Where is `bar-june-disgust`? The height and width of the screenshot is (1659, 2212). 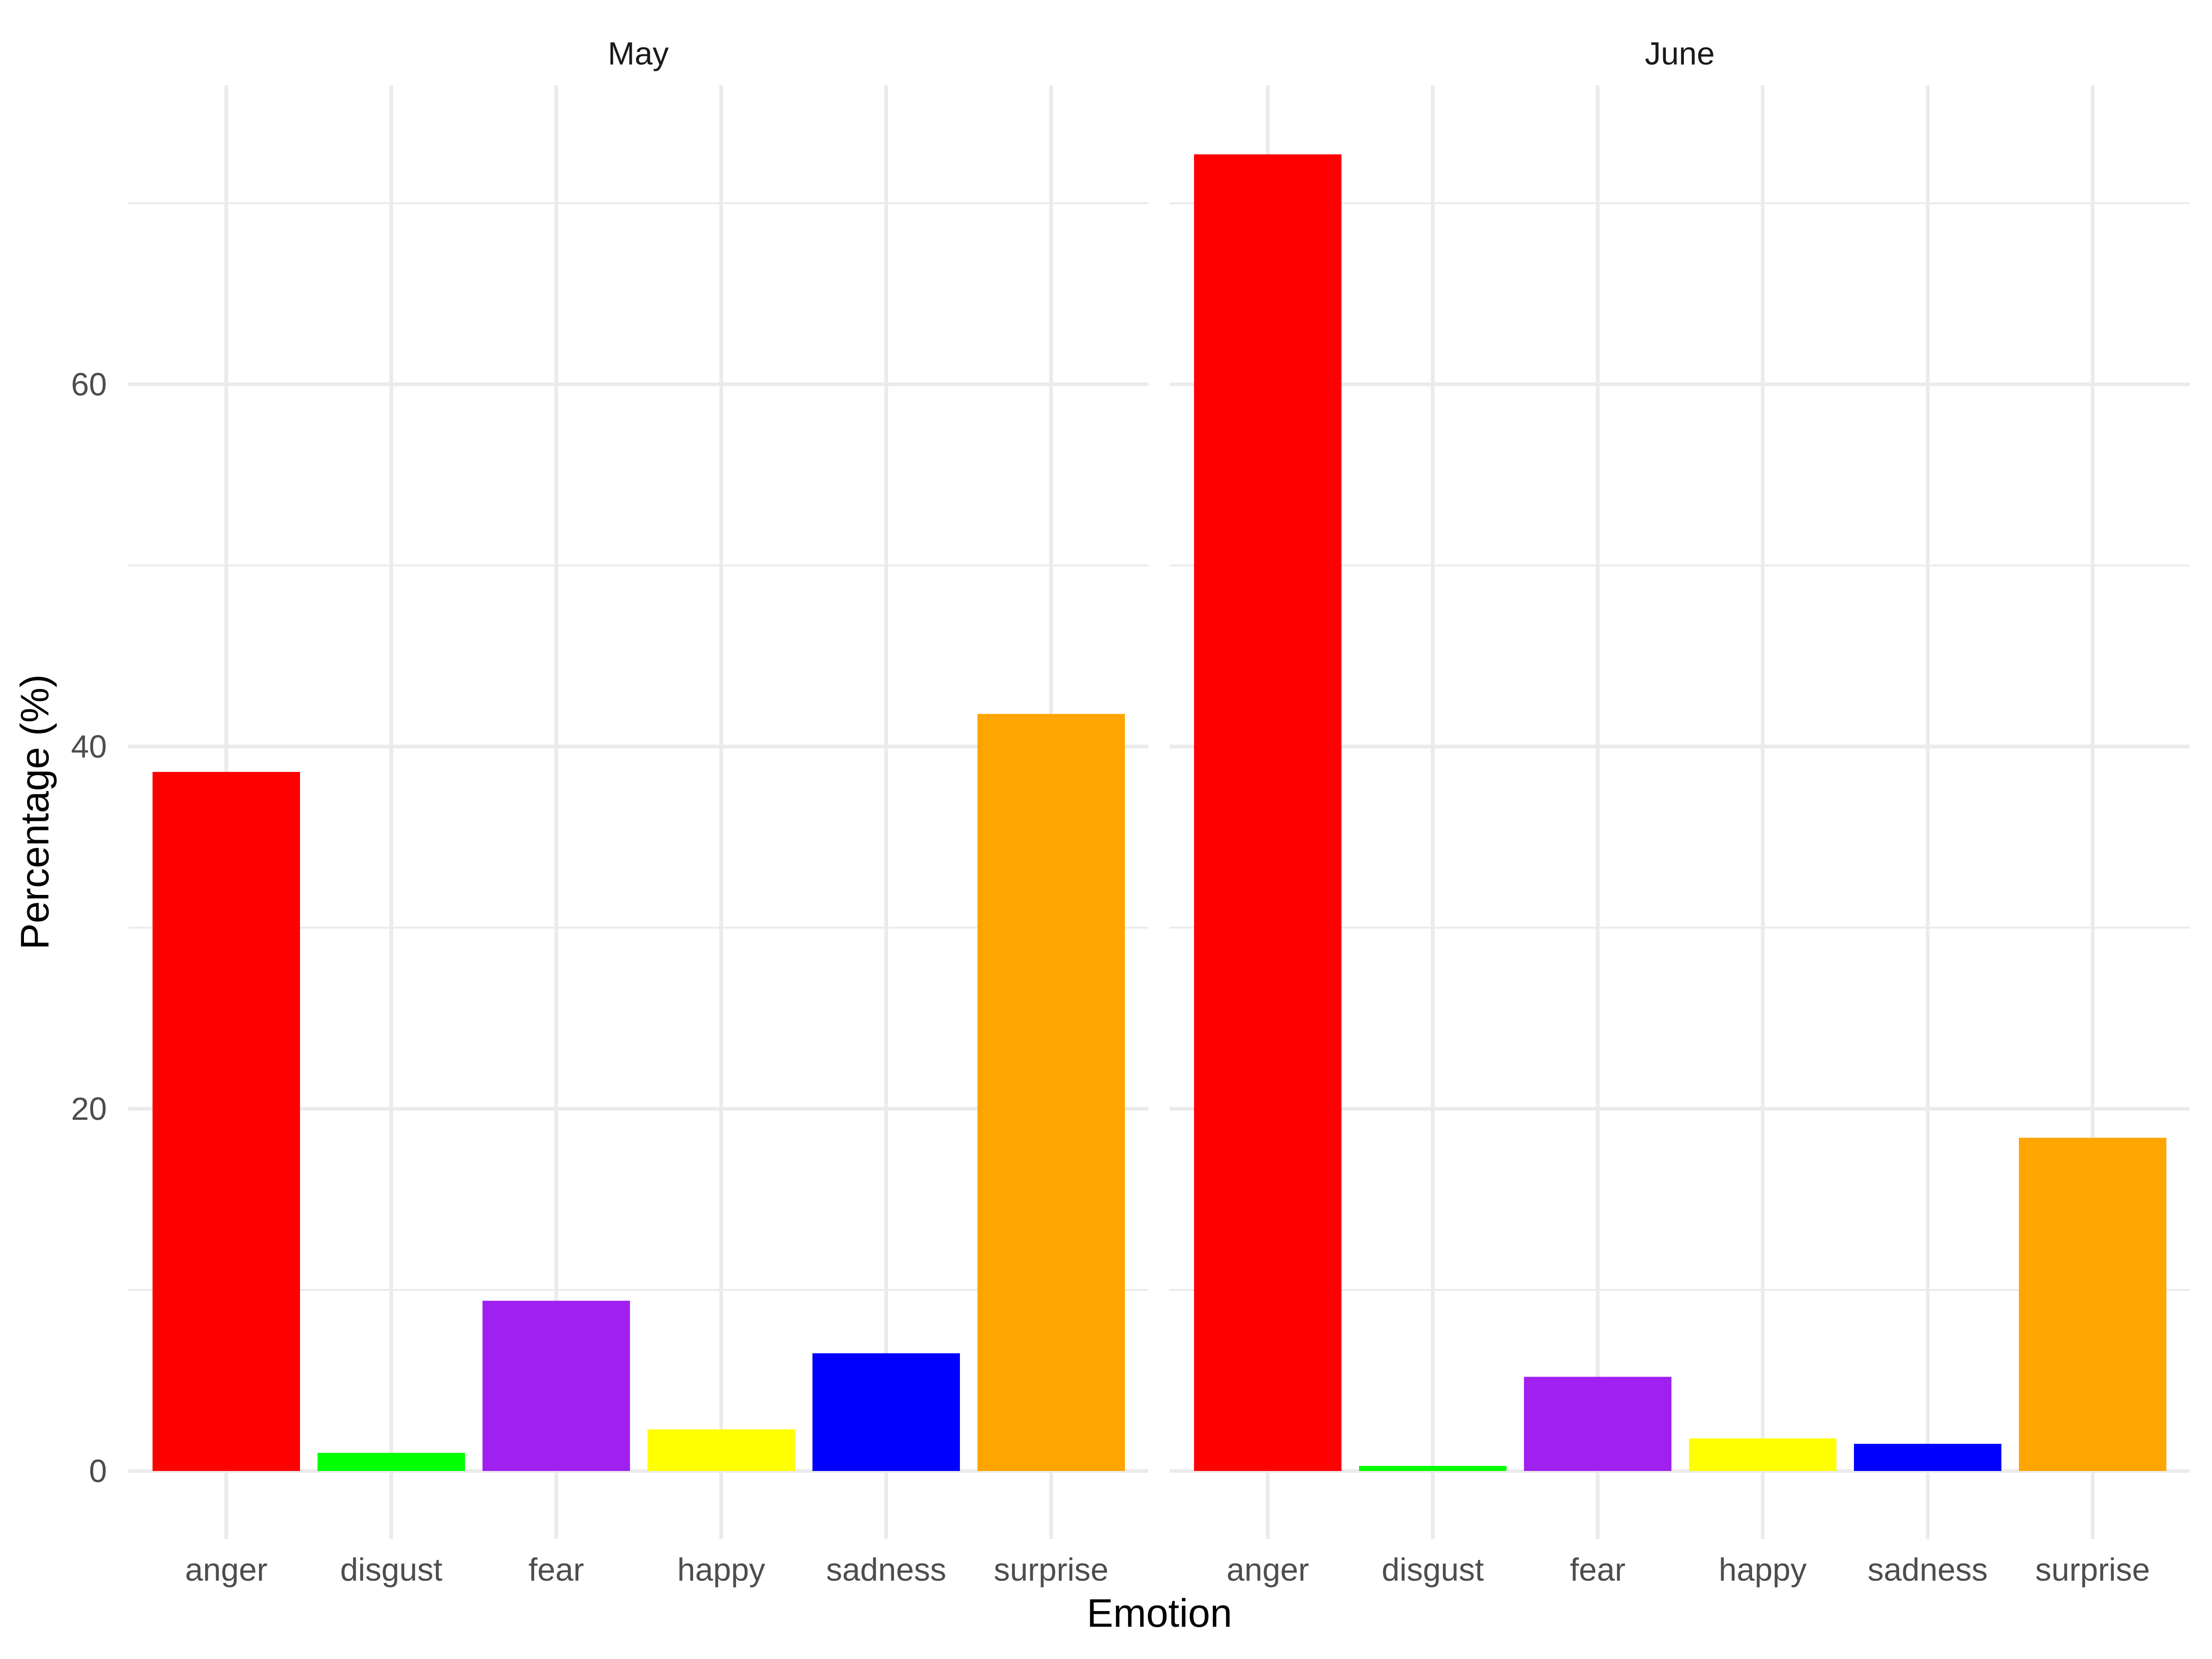
bar-june-disgust is located at coordinates (1432, 1468).